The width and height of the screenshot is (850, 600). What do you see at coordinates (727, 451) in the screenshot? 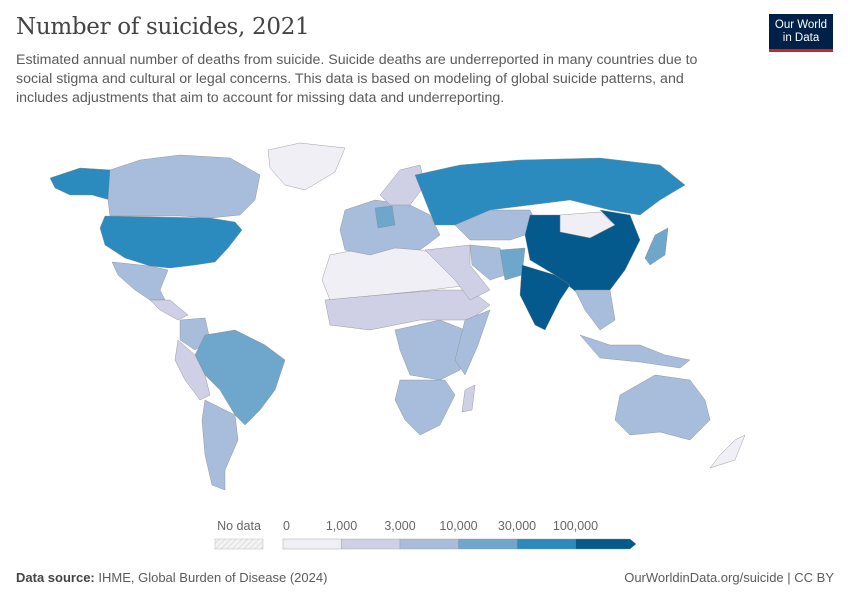
I see `region-new-zealand` at bounding box center [727, 451].